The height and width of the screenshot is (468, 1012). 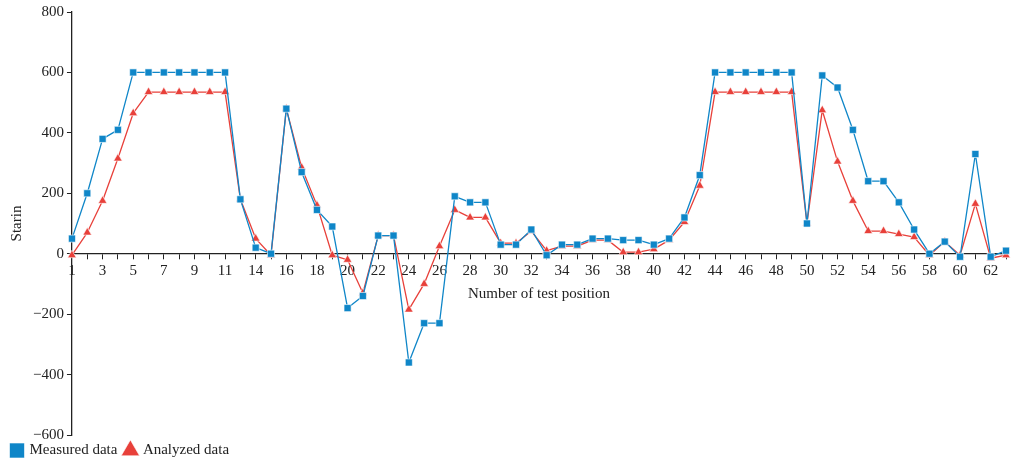 I want to click on legend-label: Measured data, so click(x=73, y=449).